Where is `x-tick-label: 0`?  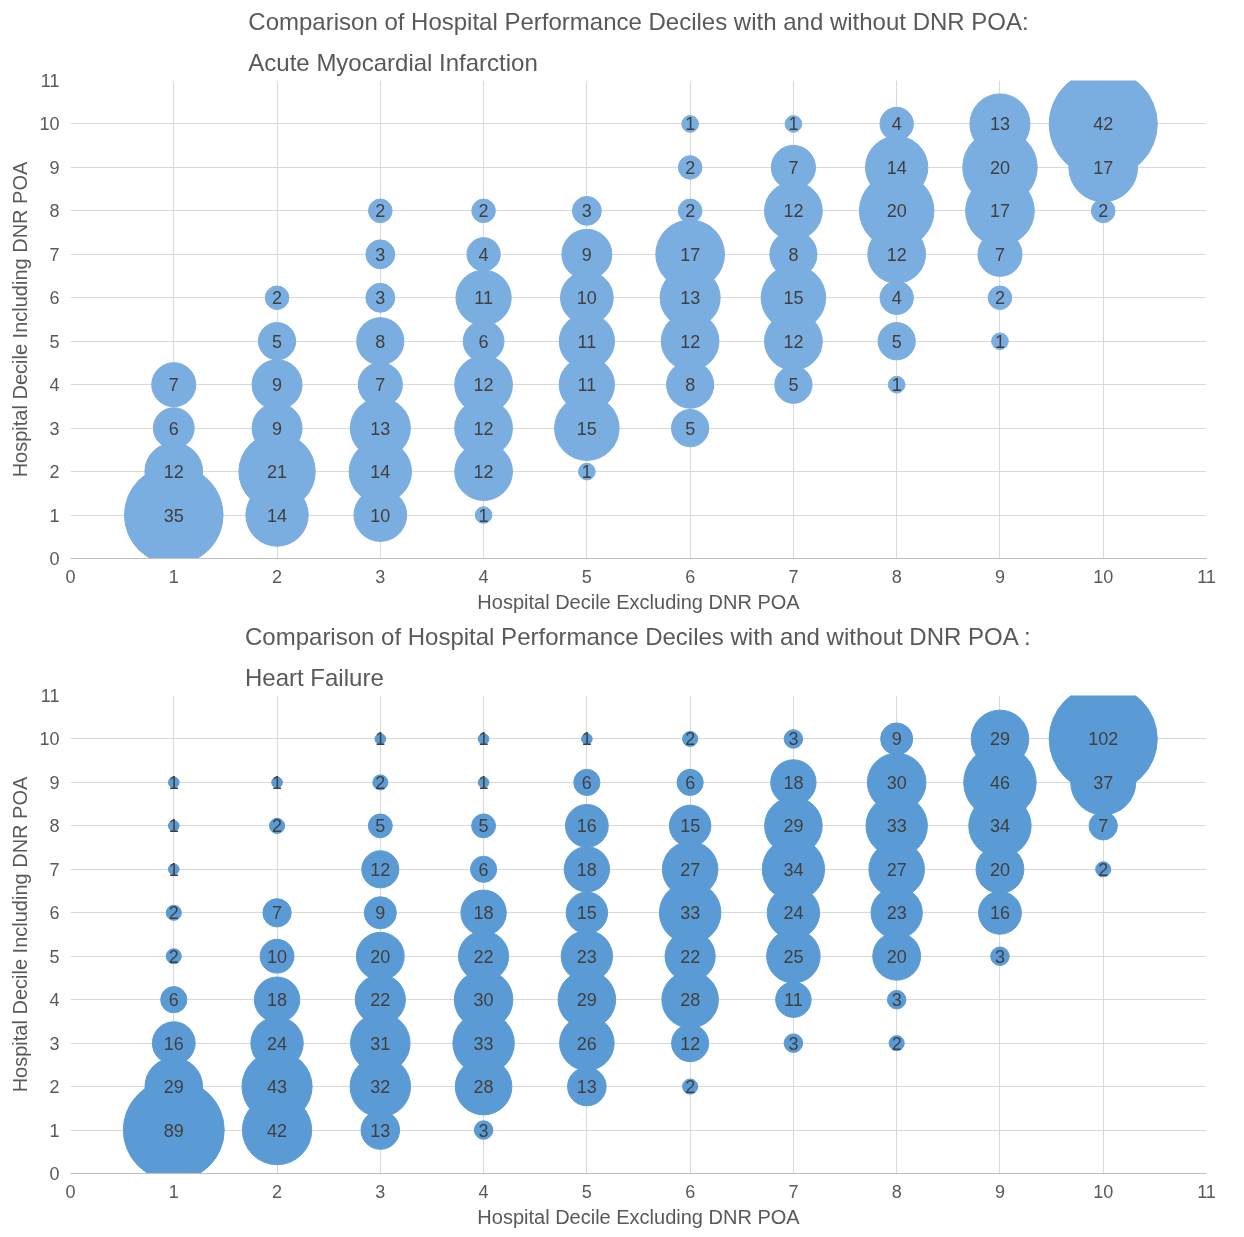 x-tick-label: 0 is located at coordinates (70, 1191).